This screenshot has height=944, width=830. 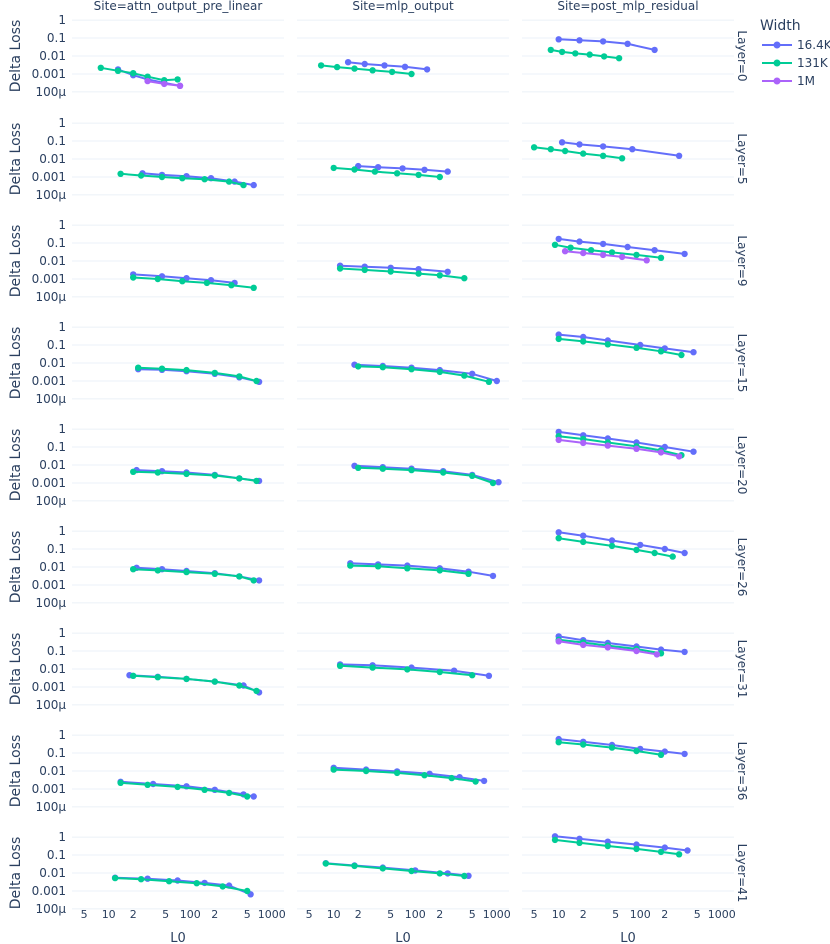 What do you see at coordinates (742, 567) in the screenshot?
I see `row-header: Layer=26` at bounding box center [742, 567].